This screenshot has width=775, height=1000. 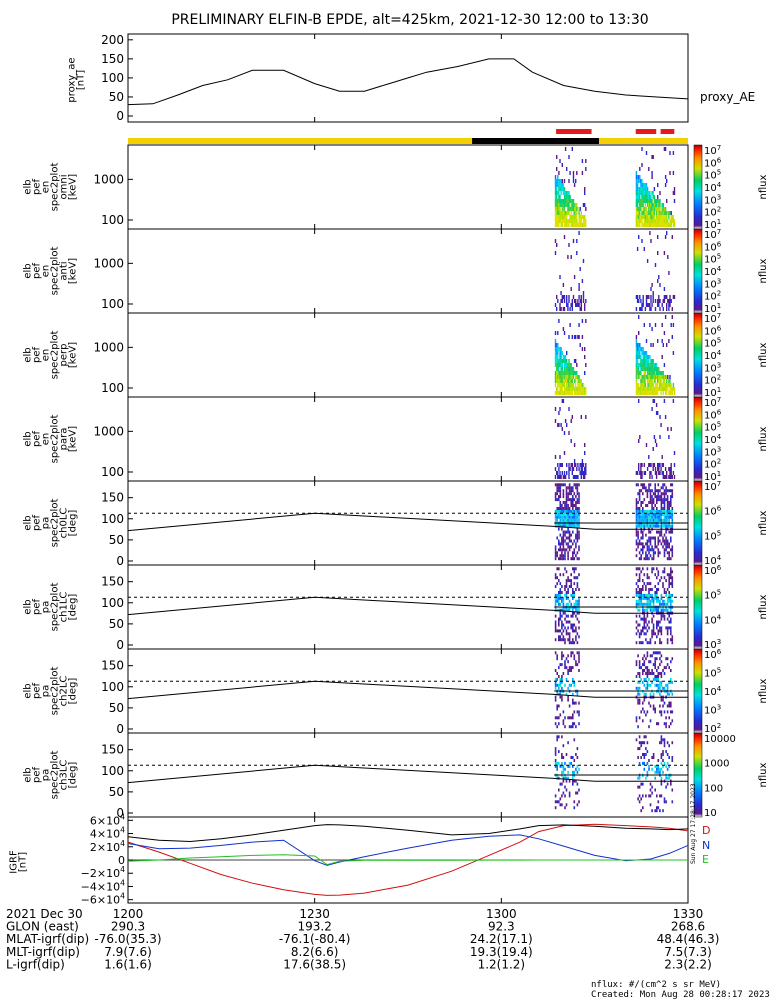 I want to click on spec_para-colorbar-tick-label-base: 10, so click(x=710, y=428).